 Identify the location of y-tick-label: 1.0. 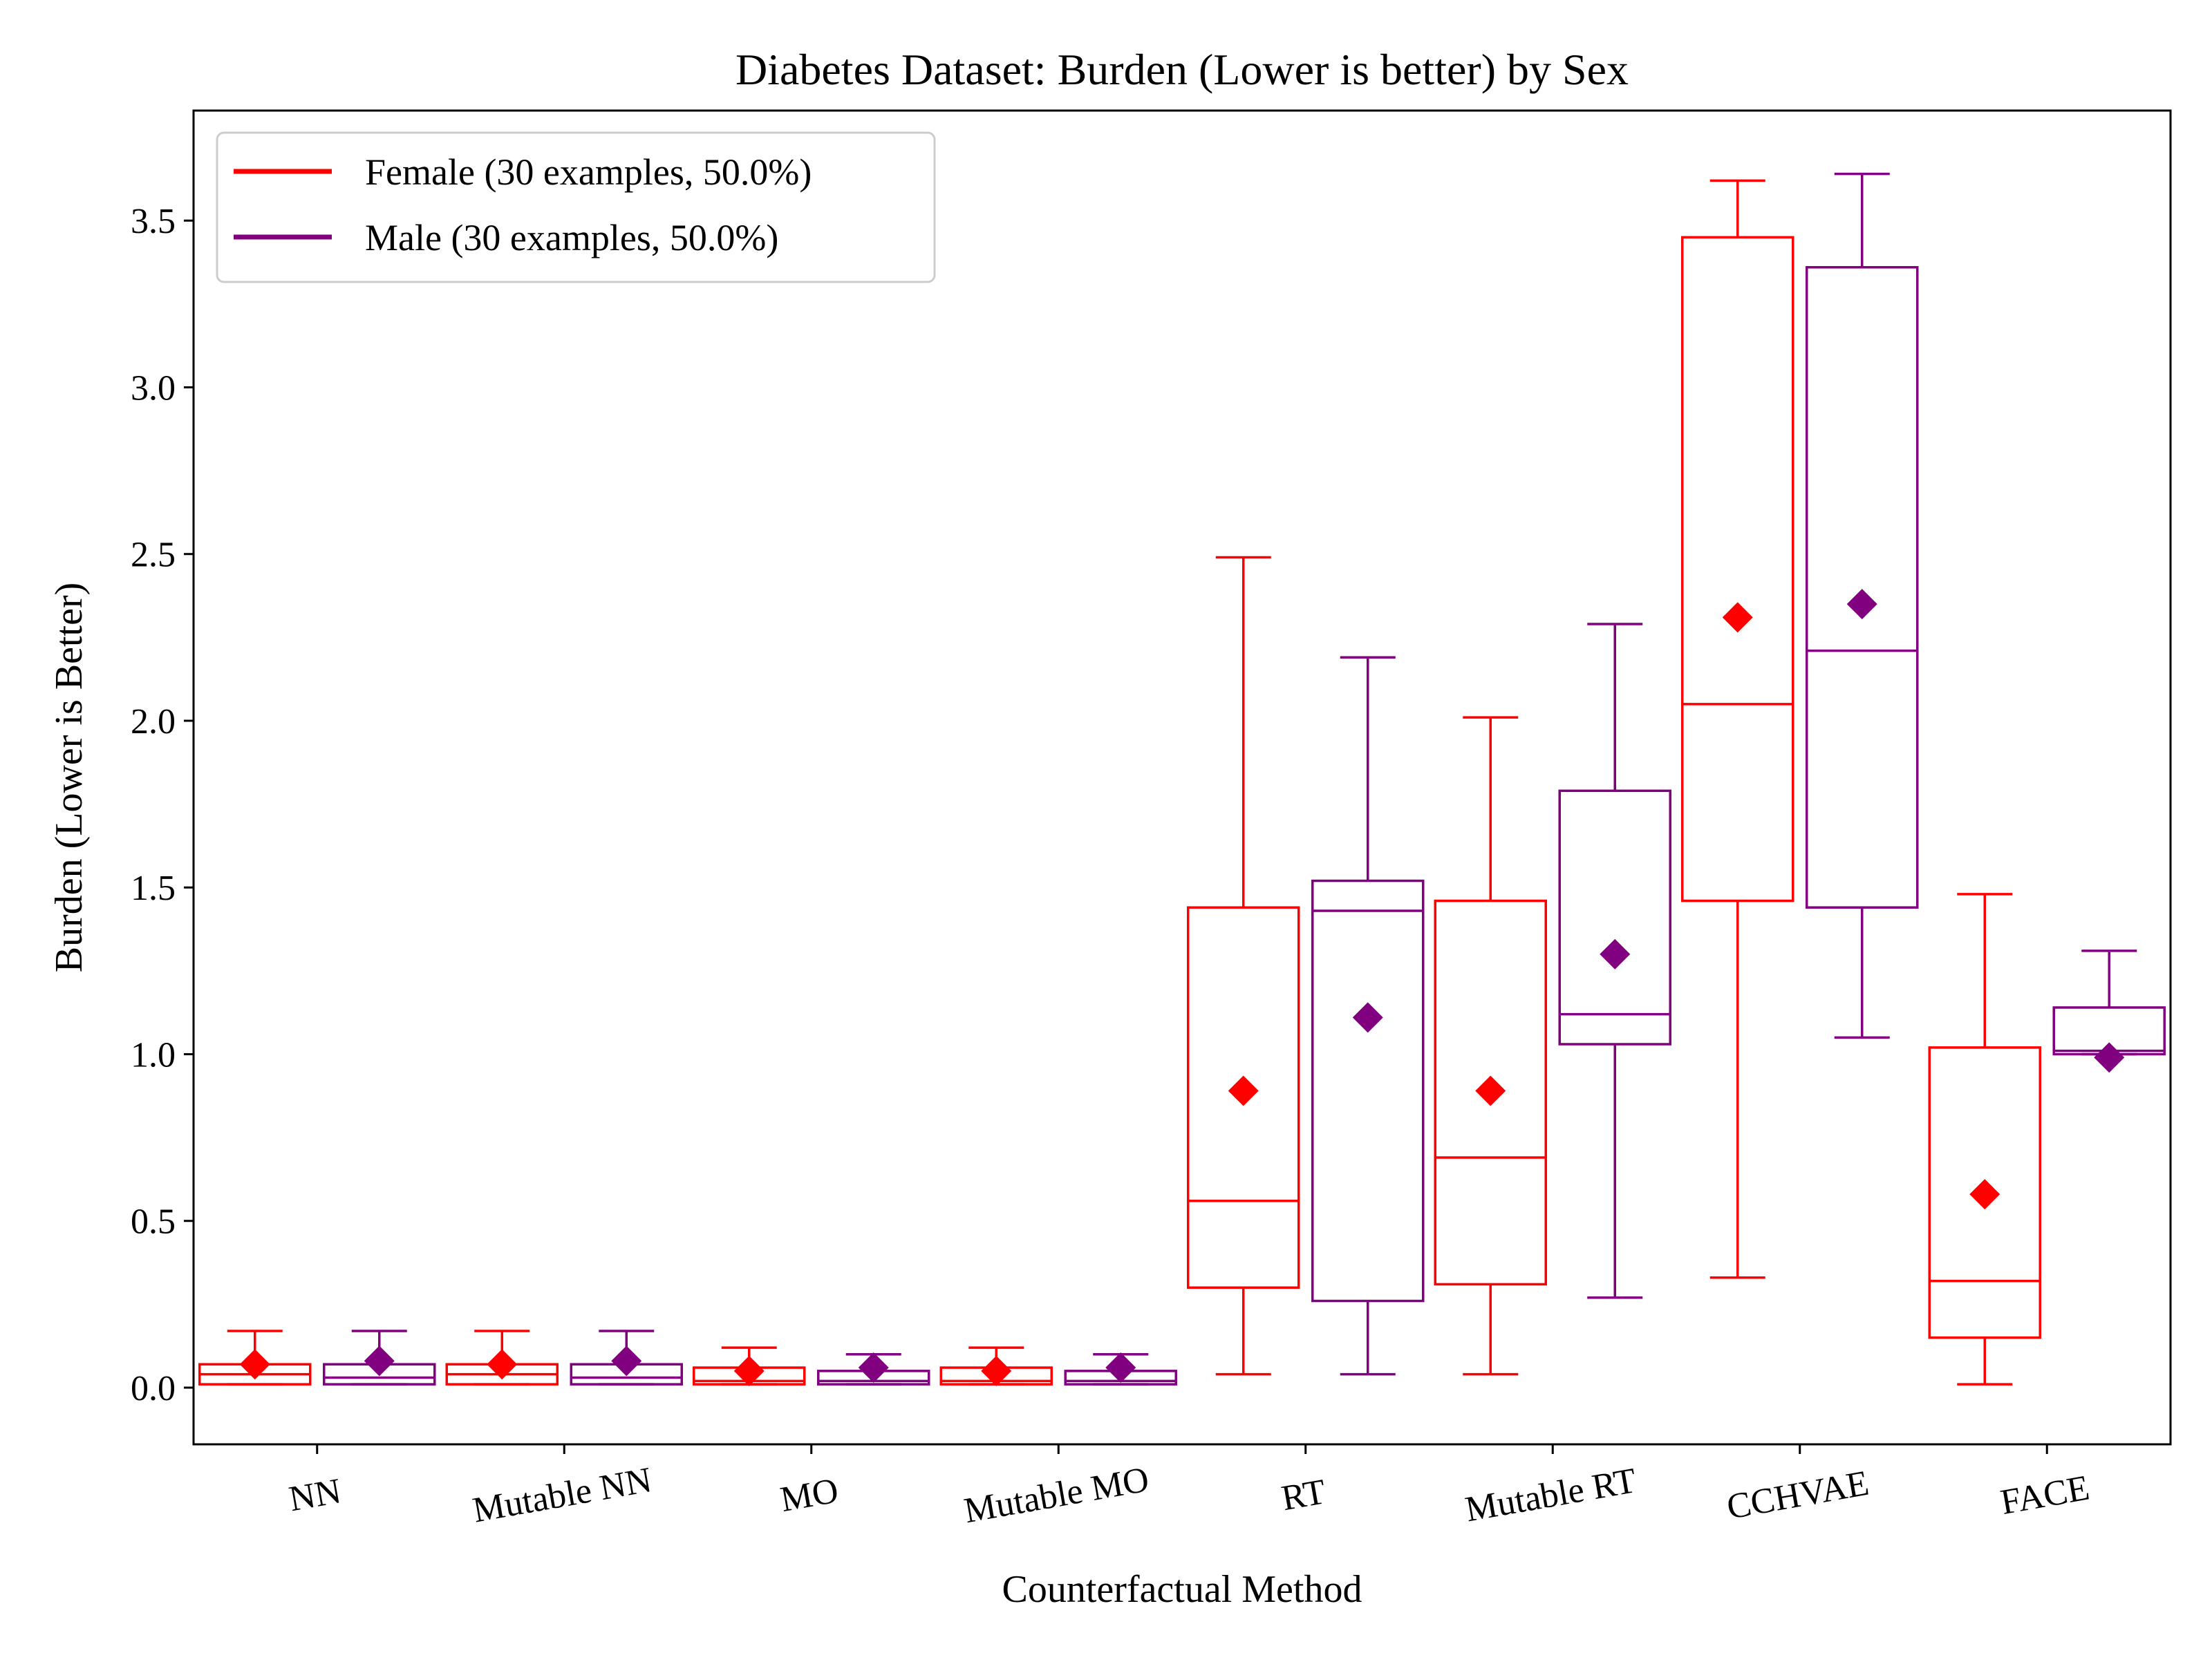
(153, 1055).